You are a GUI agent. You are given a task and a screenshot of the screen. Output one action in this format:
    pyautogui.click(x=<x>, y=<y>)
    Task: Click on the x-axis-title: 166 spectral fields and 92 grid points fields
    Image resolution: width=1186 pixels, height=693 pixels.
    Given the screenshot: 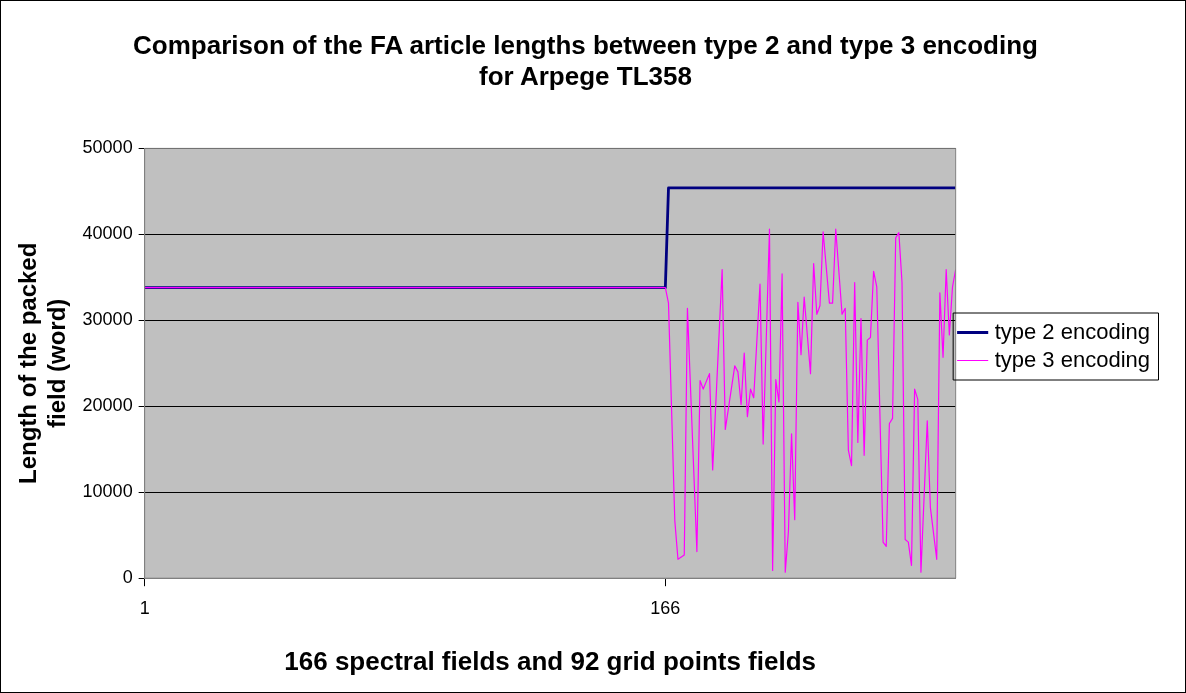 What is the action you would take?
    pyautogui.click(x=550, y=660)
    